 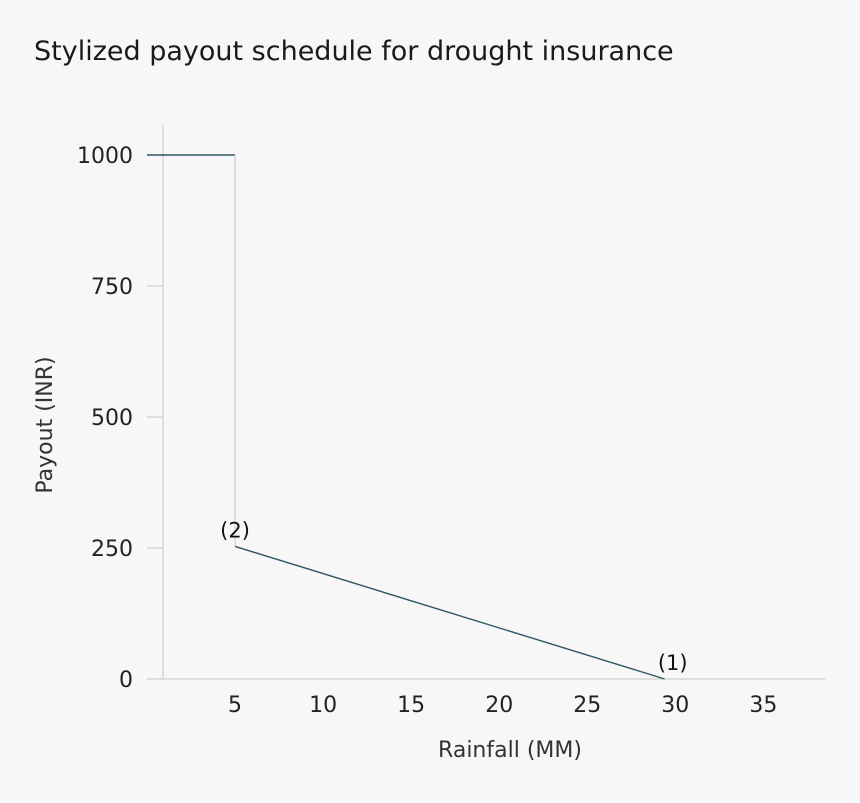 I want to click on x-tick-label: 5, so click(x=235, y=705).